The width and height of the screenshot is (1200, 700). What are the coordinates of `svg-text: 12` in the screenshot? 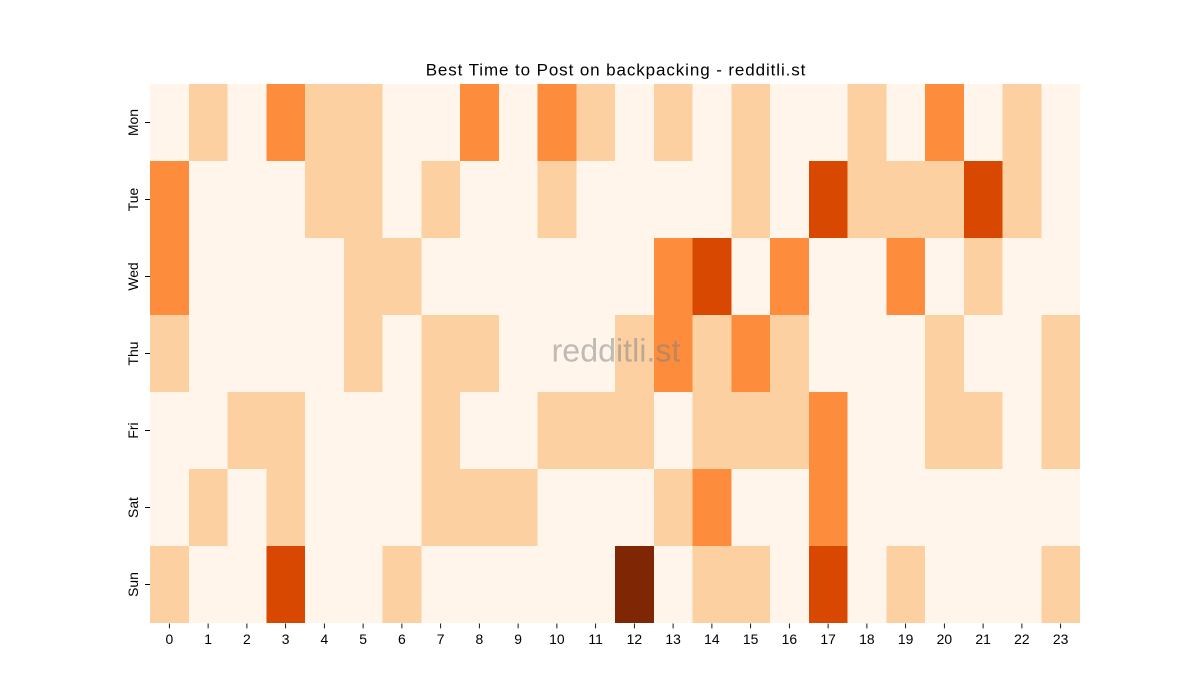 It's located at (635, 639).